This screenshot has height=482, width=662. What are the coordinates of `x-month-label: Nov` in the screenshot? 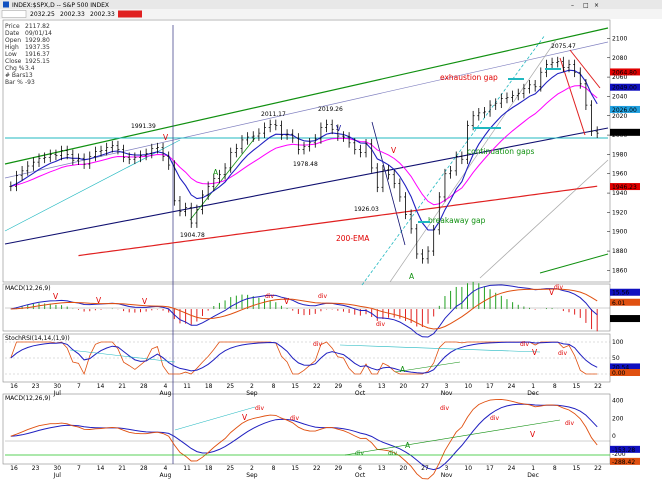 It's located at (447, 393).